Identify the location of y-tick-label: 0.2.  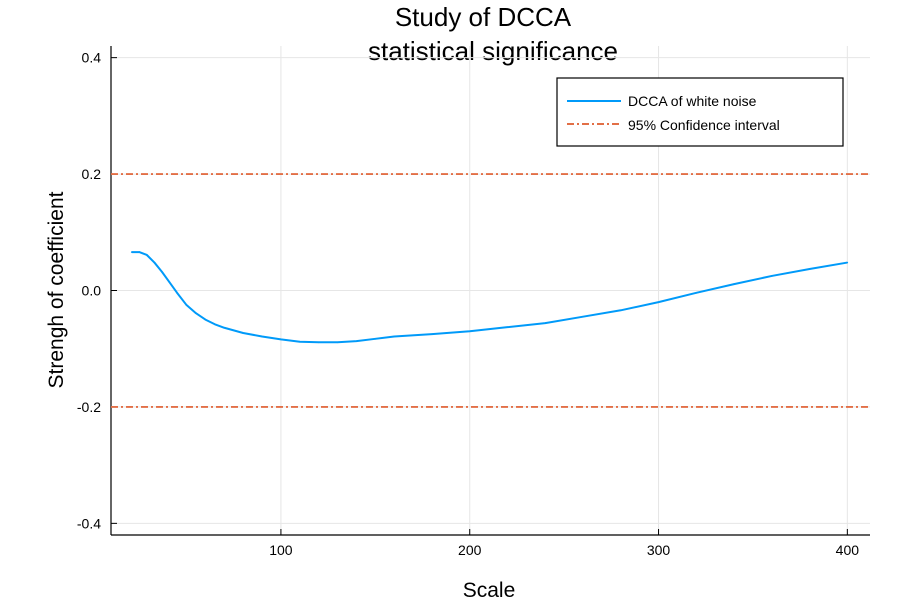
(92, 174).